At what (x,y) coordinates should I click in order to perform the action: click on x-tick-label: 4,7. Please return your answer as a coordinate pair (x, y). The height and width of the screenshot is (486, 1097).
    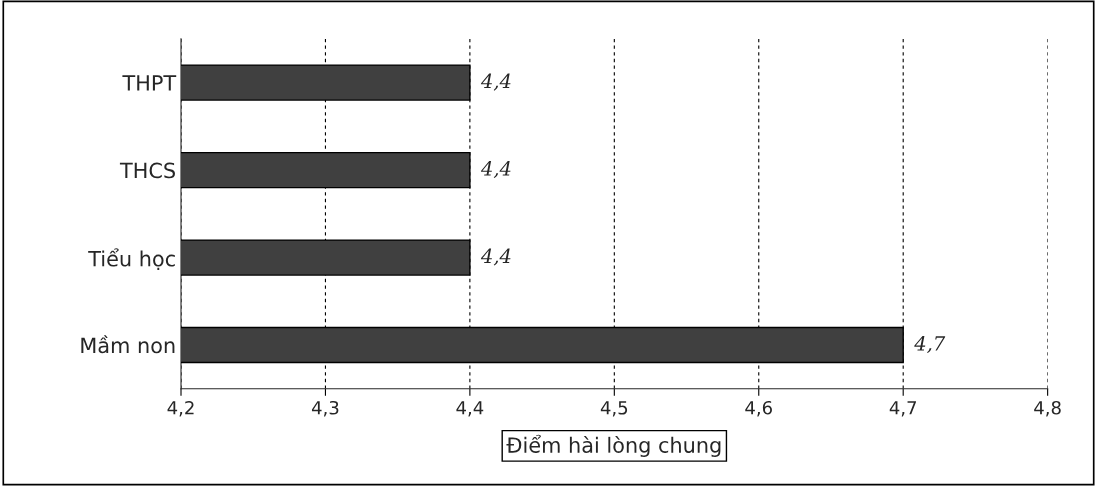
    Looking at the image, I should click on (903, 409).